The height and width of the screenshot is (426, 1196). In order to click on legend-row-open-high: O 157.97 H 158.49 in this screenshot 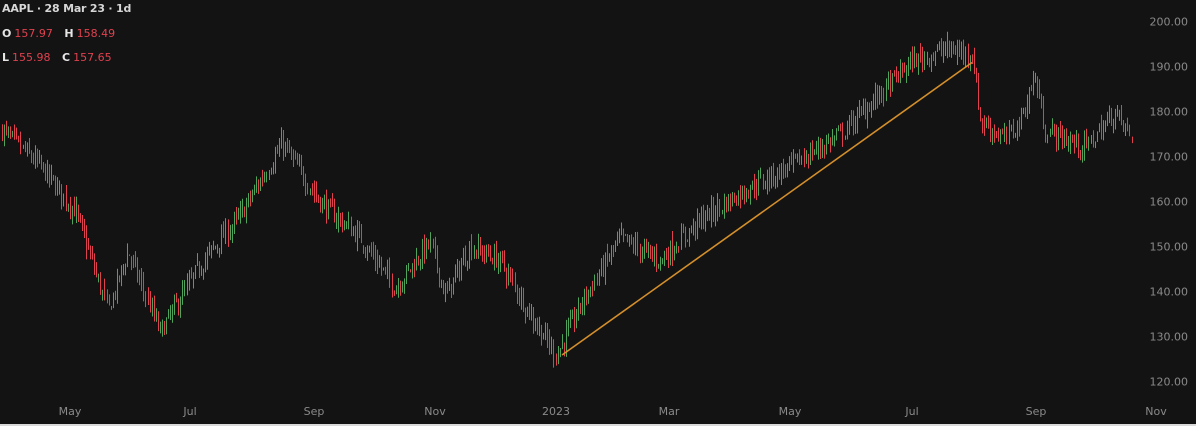, I will do `click(62, 33)`.